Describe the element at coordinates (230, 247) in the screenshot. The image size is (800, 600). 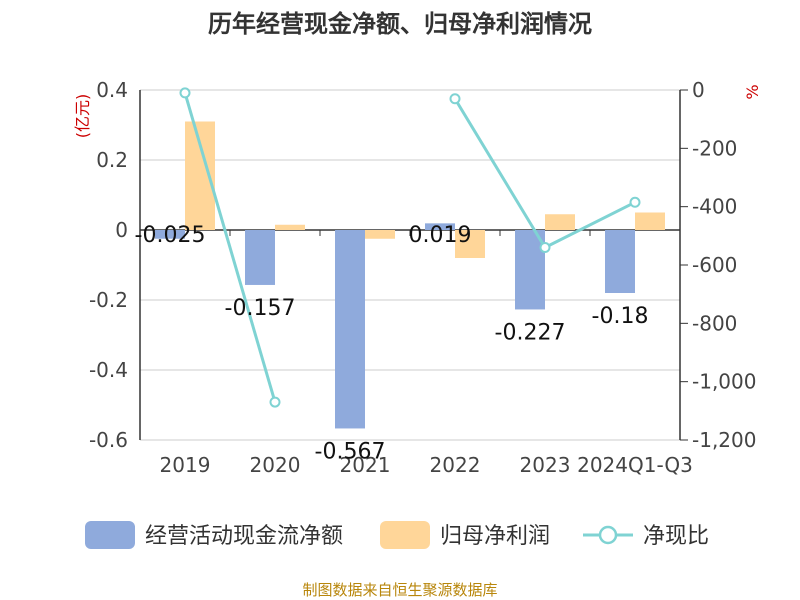
I see `ratio-line` at that location.